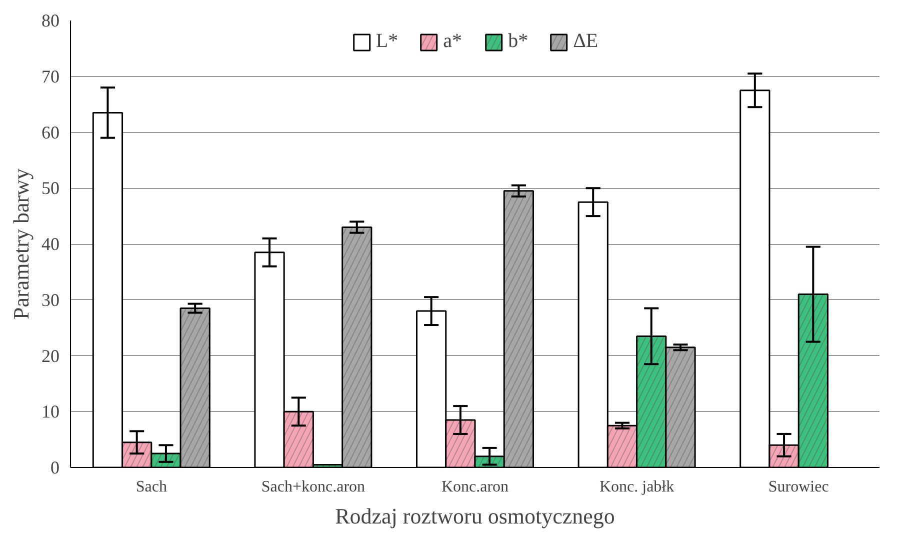  I want to click on x-tick-label: Sach, so click(151, 487).